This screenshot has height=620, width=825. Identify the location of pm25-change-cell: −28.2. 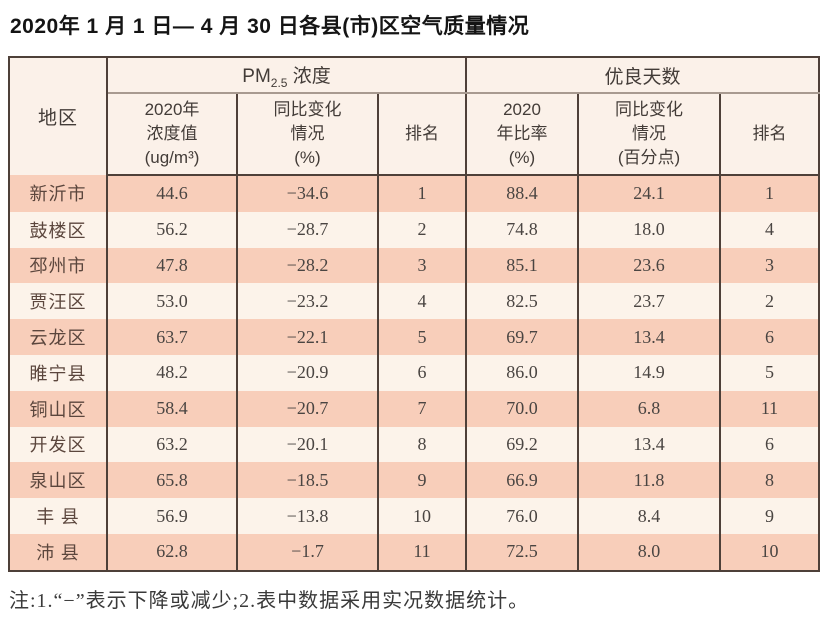
(307, 265).